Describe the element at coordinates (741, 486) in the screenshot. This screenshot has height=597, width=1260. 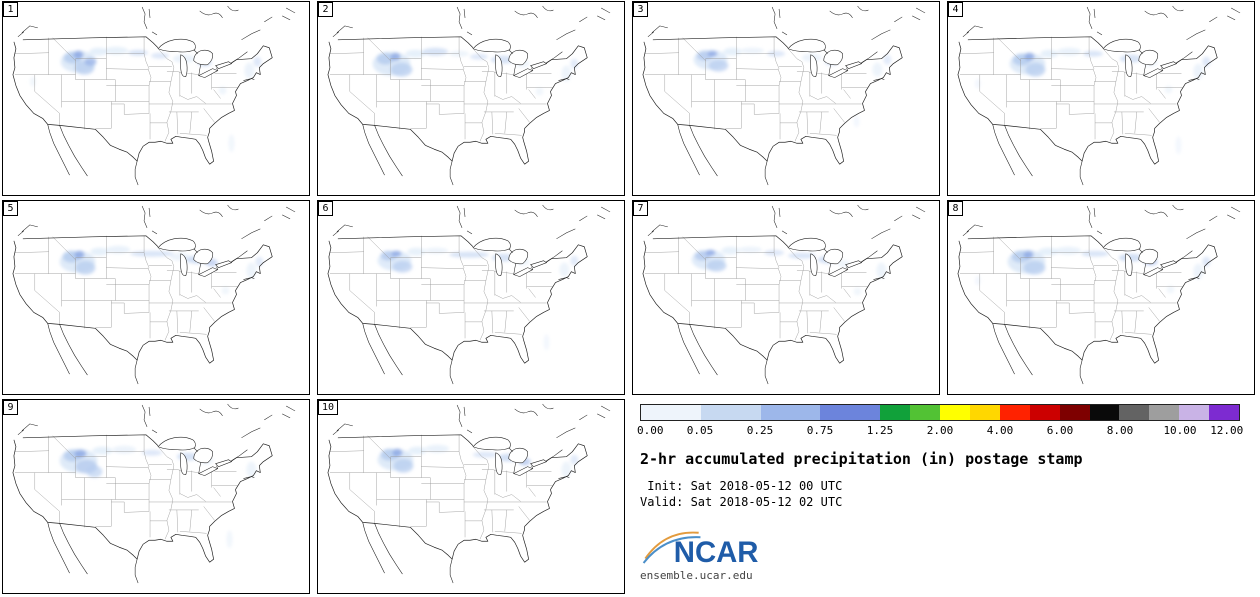
I see `init-time-label: Init: Sat 2018-05-12 00 UTC` at that location.